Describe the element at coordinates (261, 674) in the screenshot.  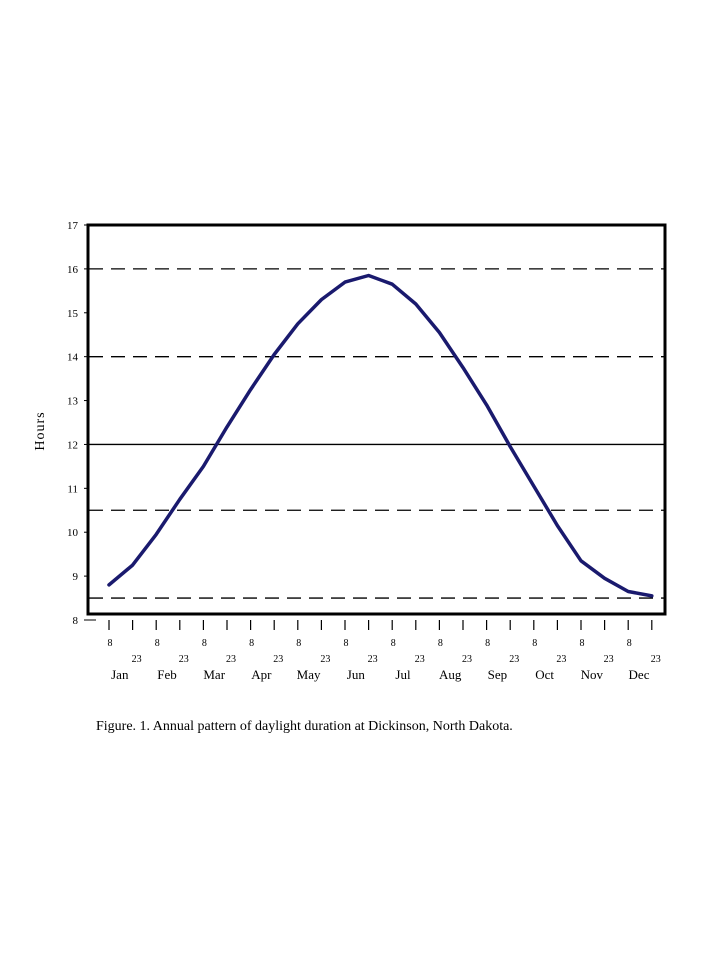
I see `x-month-label: Apr` at that location.